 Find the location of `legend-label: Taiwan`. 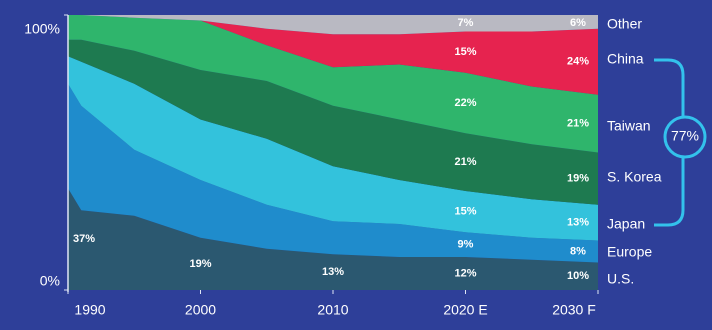

legend-label: Taiwan is located at coordinates (629, 126).